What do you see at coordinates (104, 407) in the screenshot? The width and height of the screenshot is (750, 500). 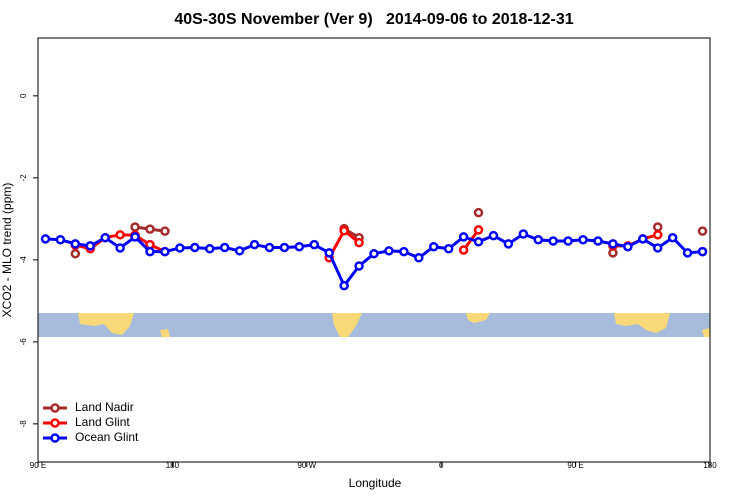 I see `legend-label: Land Nadir` at bounding box center [104, 407].